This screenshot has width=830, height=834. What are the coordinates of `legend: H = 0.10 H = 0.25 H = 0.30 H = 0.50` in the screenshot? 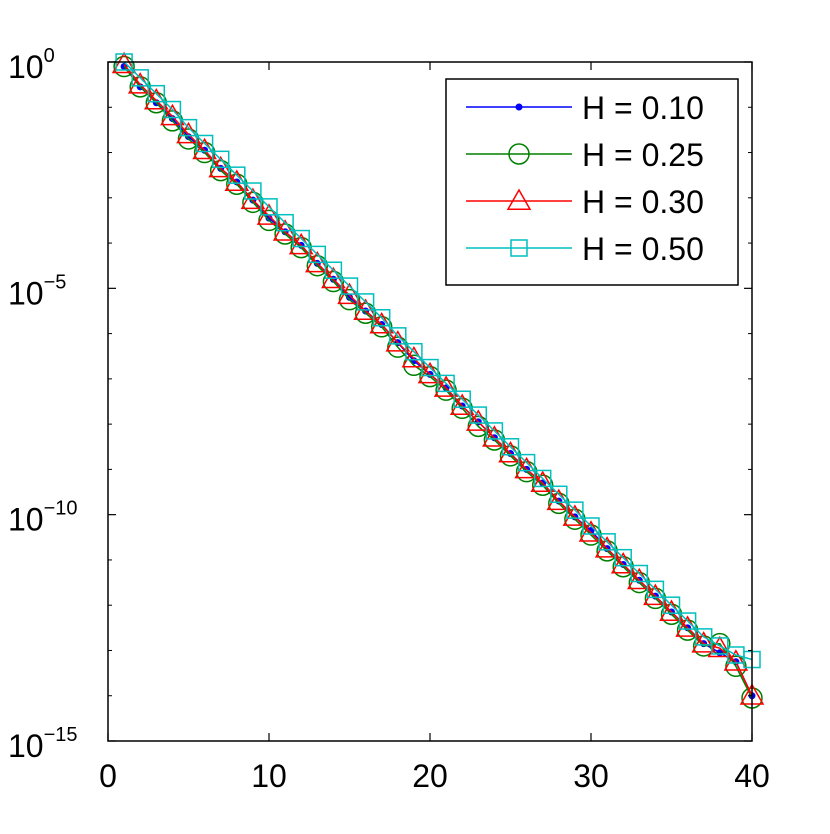 It's located at (592, 182).